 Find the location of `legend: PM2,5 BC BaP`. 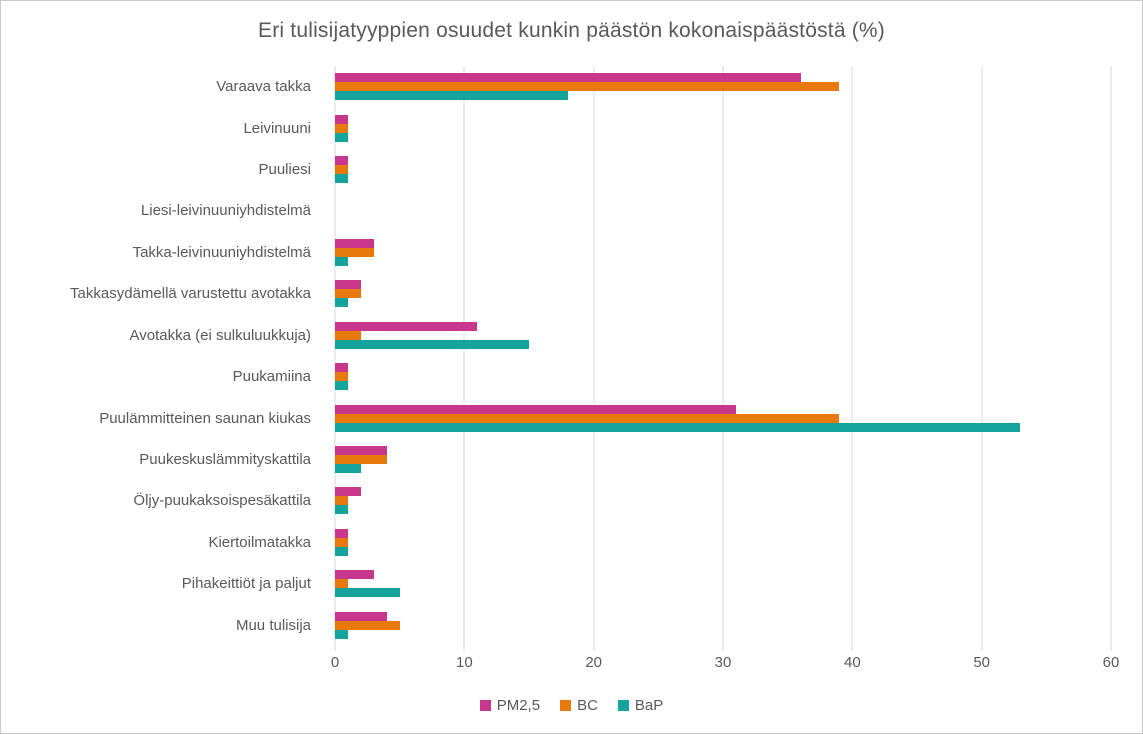

legend: PM2,5 BC BaP is located at coordinates (571, 705).